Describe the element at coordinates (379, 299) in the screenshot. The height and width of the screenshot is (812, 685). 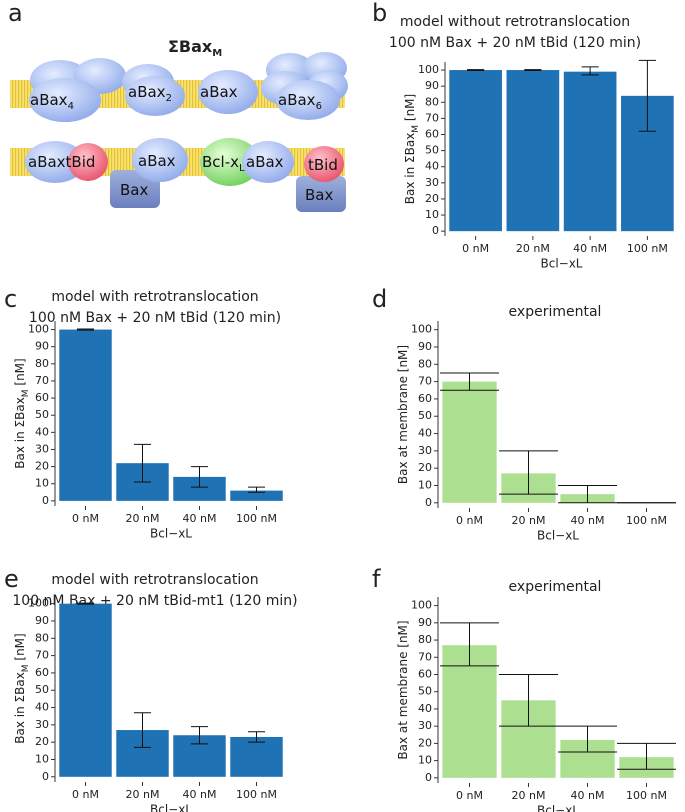
I see `panel-label: d` at that location.